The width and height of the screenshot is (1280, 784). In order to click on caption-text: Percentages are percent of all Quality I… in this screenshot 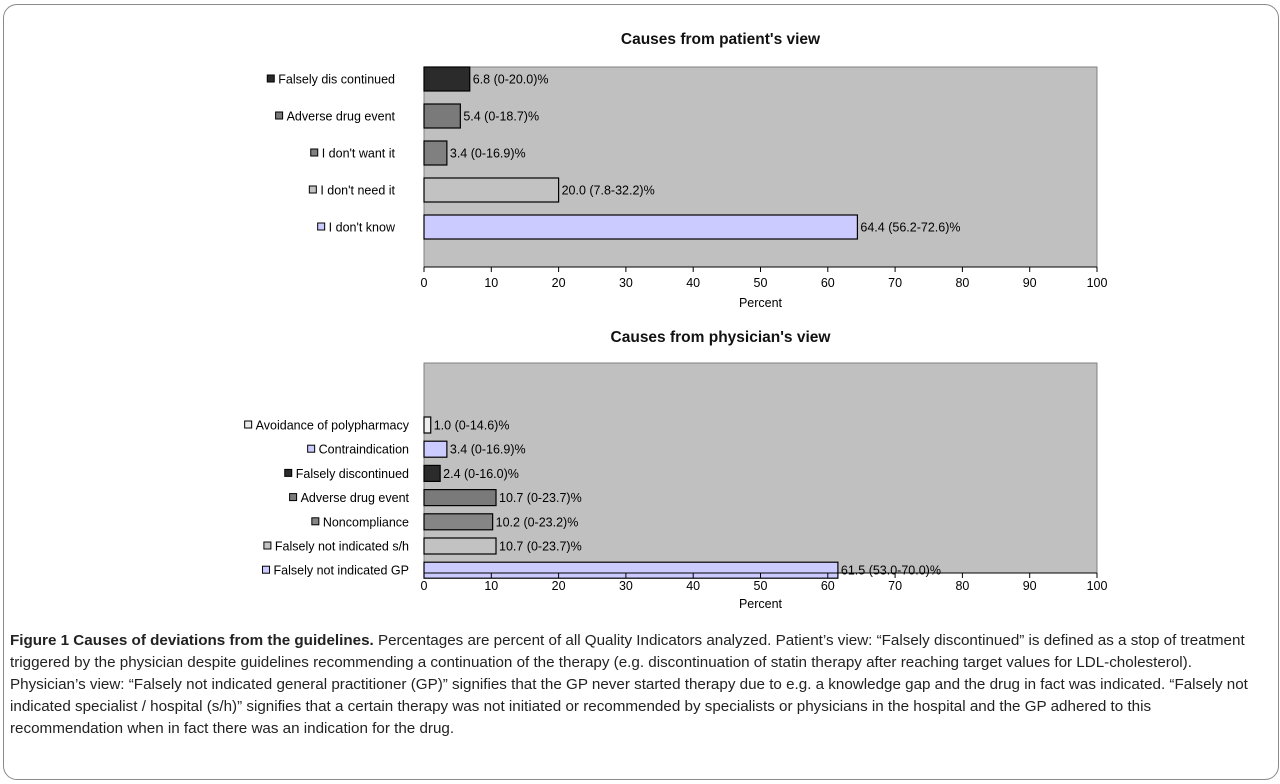, I will do `click(629, 684)`.